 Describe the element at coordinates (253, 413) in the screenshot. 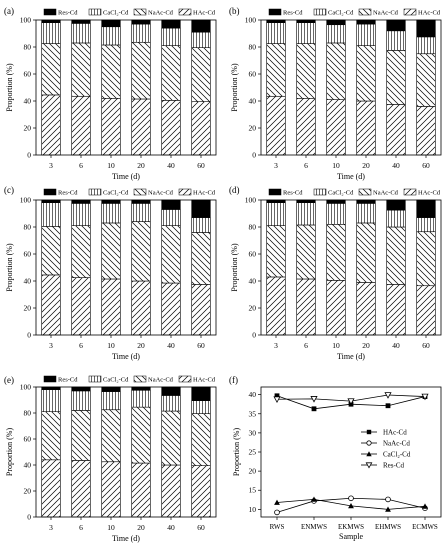

I see `y-tick-label: 35` at that location.